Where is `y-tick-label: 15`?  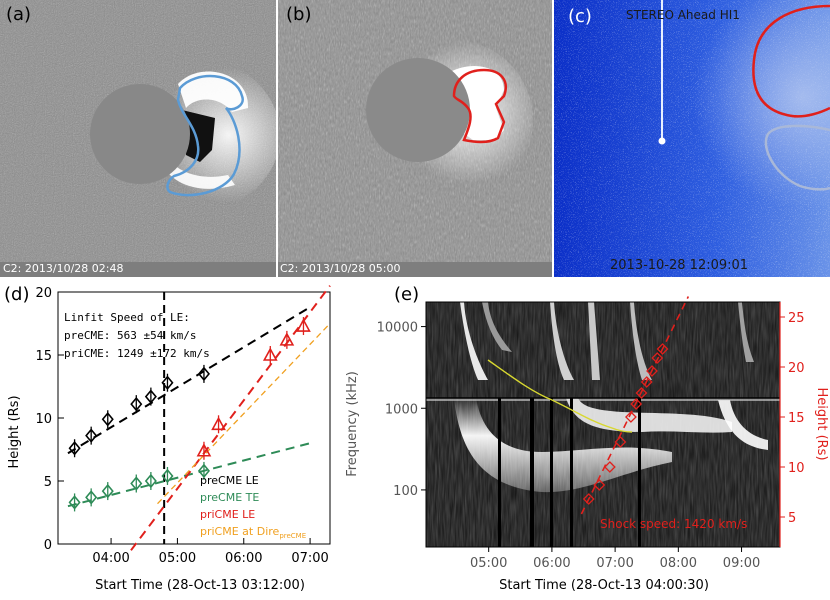 y-tick-label: 15 is located at coordinates (43, 356).